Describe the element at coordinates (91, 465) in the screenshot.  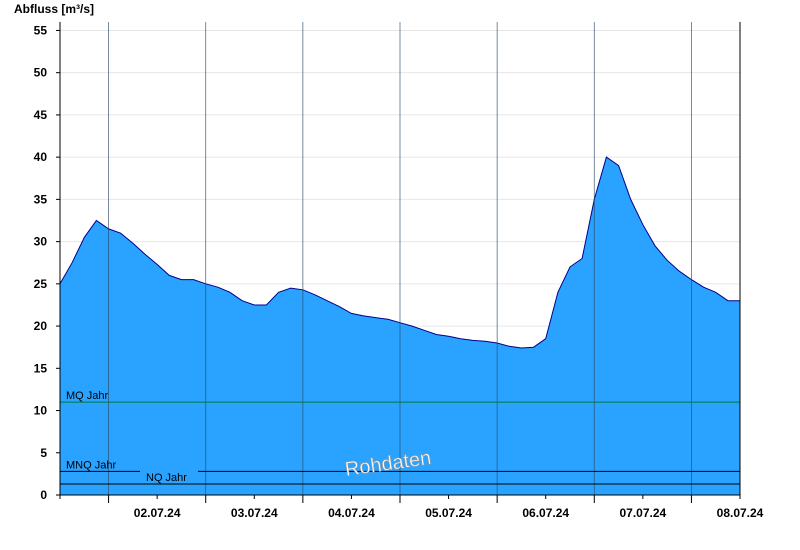
I see `ref-line-label: MNQ Jahr` at that location.